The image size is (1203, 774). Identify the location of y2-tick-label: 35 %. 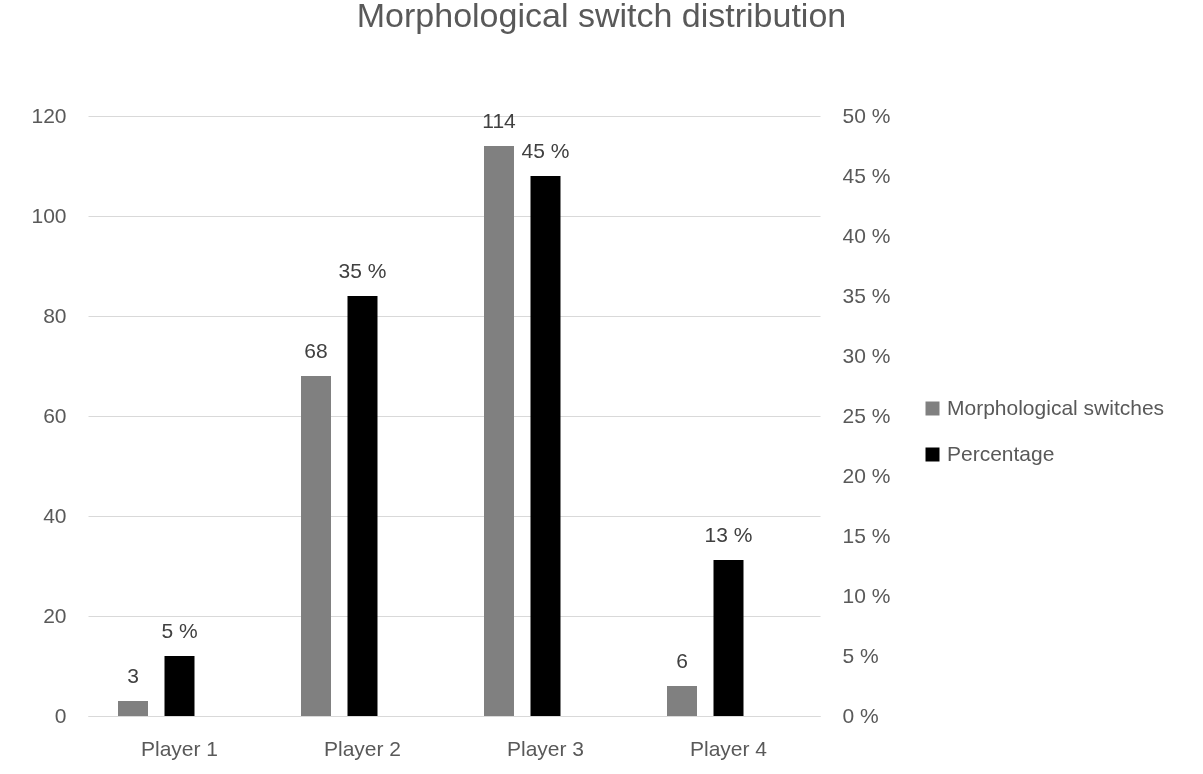
(866, 295).